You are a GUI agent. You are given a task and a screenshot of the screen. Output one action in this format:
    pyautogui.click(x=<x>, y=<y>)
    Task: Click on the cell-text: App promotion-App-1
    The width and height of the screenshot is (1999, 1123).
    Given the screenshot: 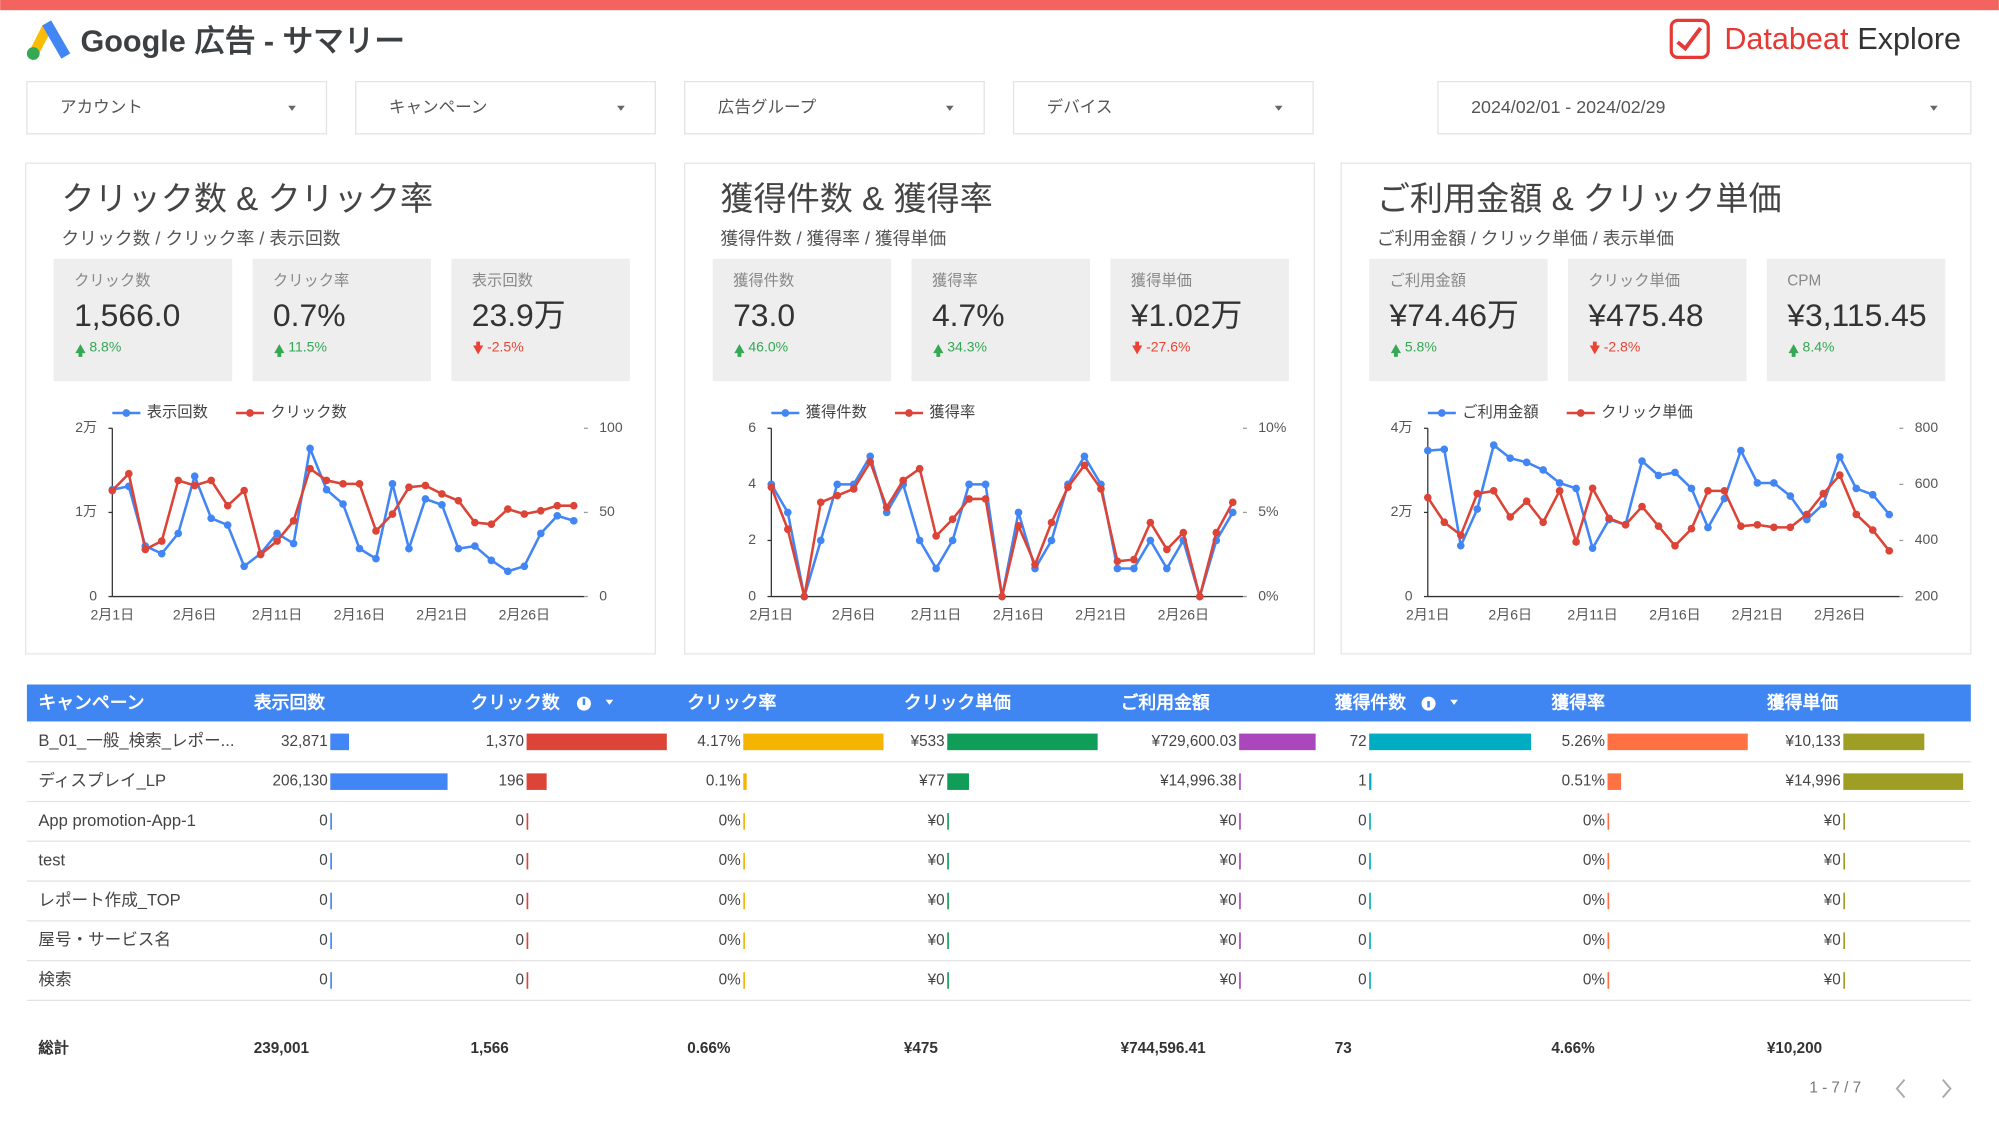 What is the action you would take?
    pyautogui.click(x=116, y=820)
    